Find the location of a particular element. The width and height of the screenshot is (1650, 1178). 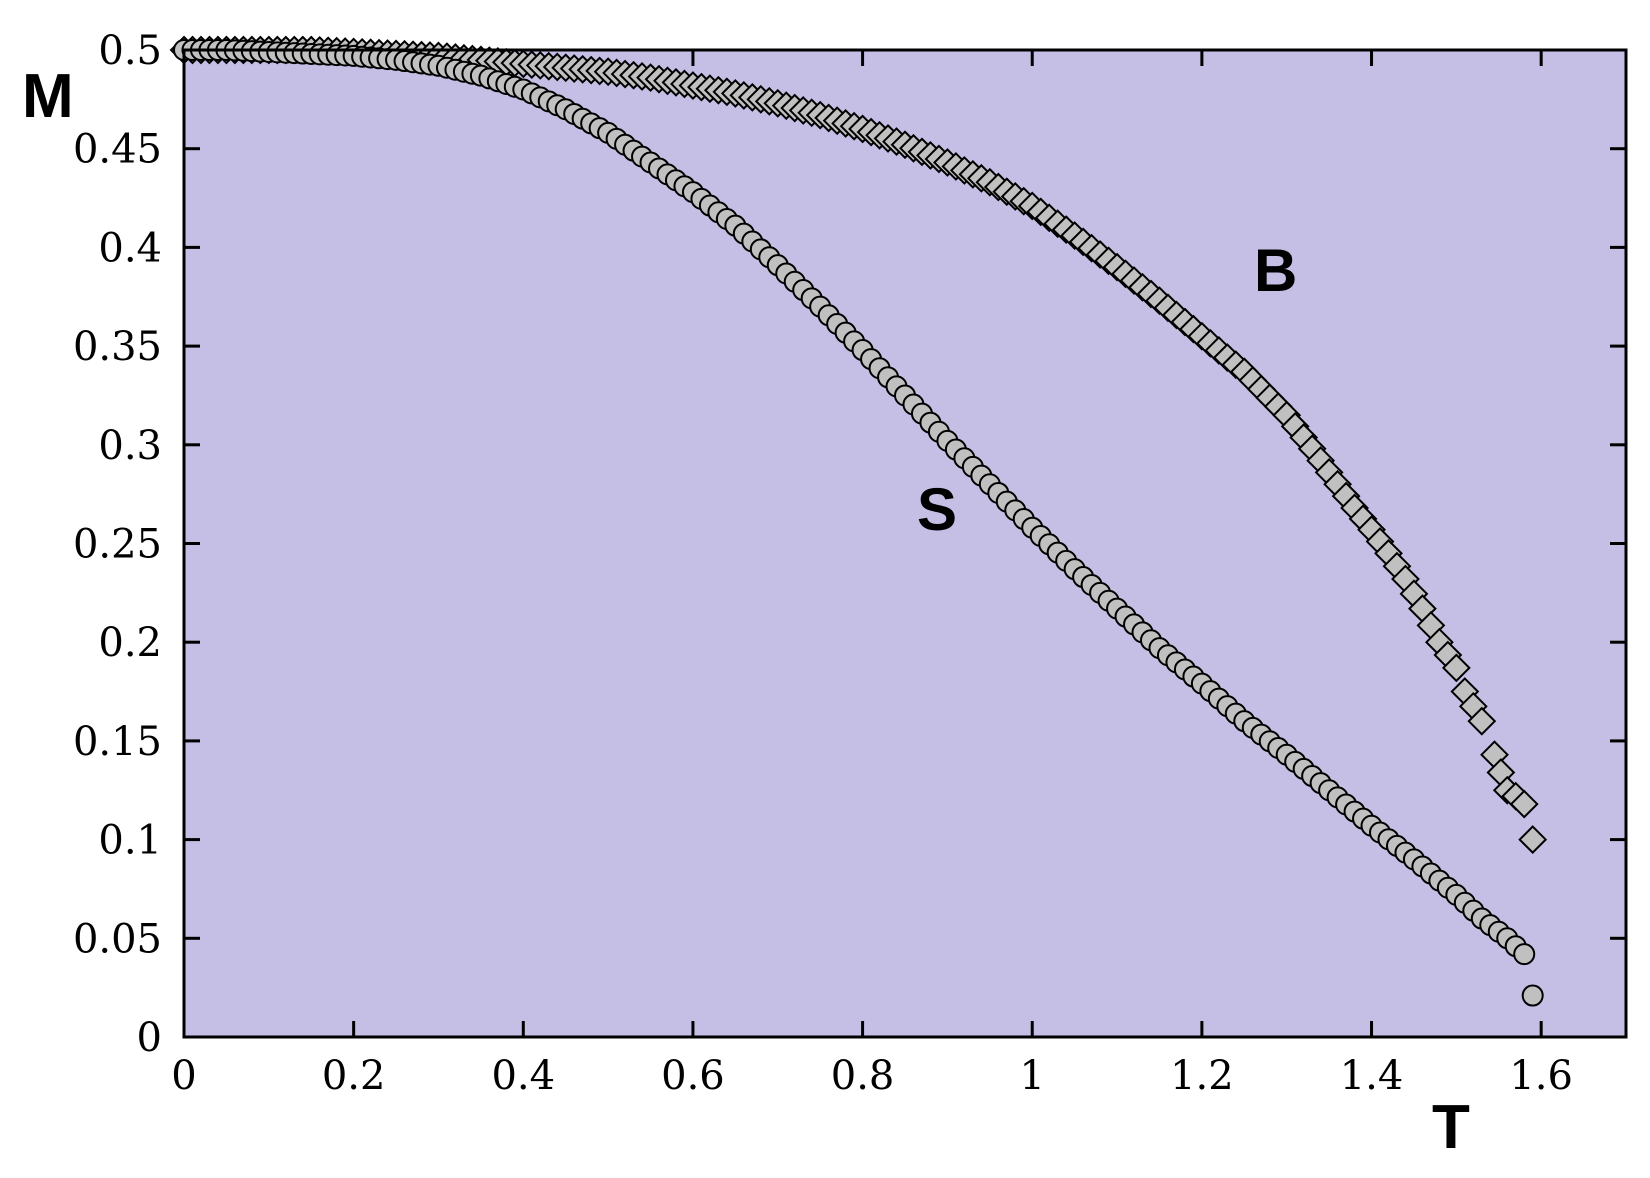

series-label-b: B is located at coordinates (1275, 270).